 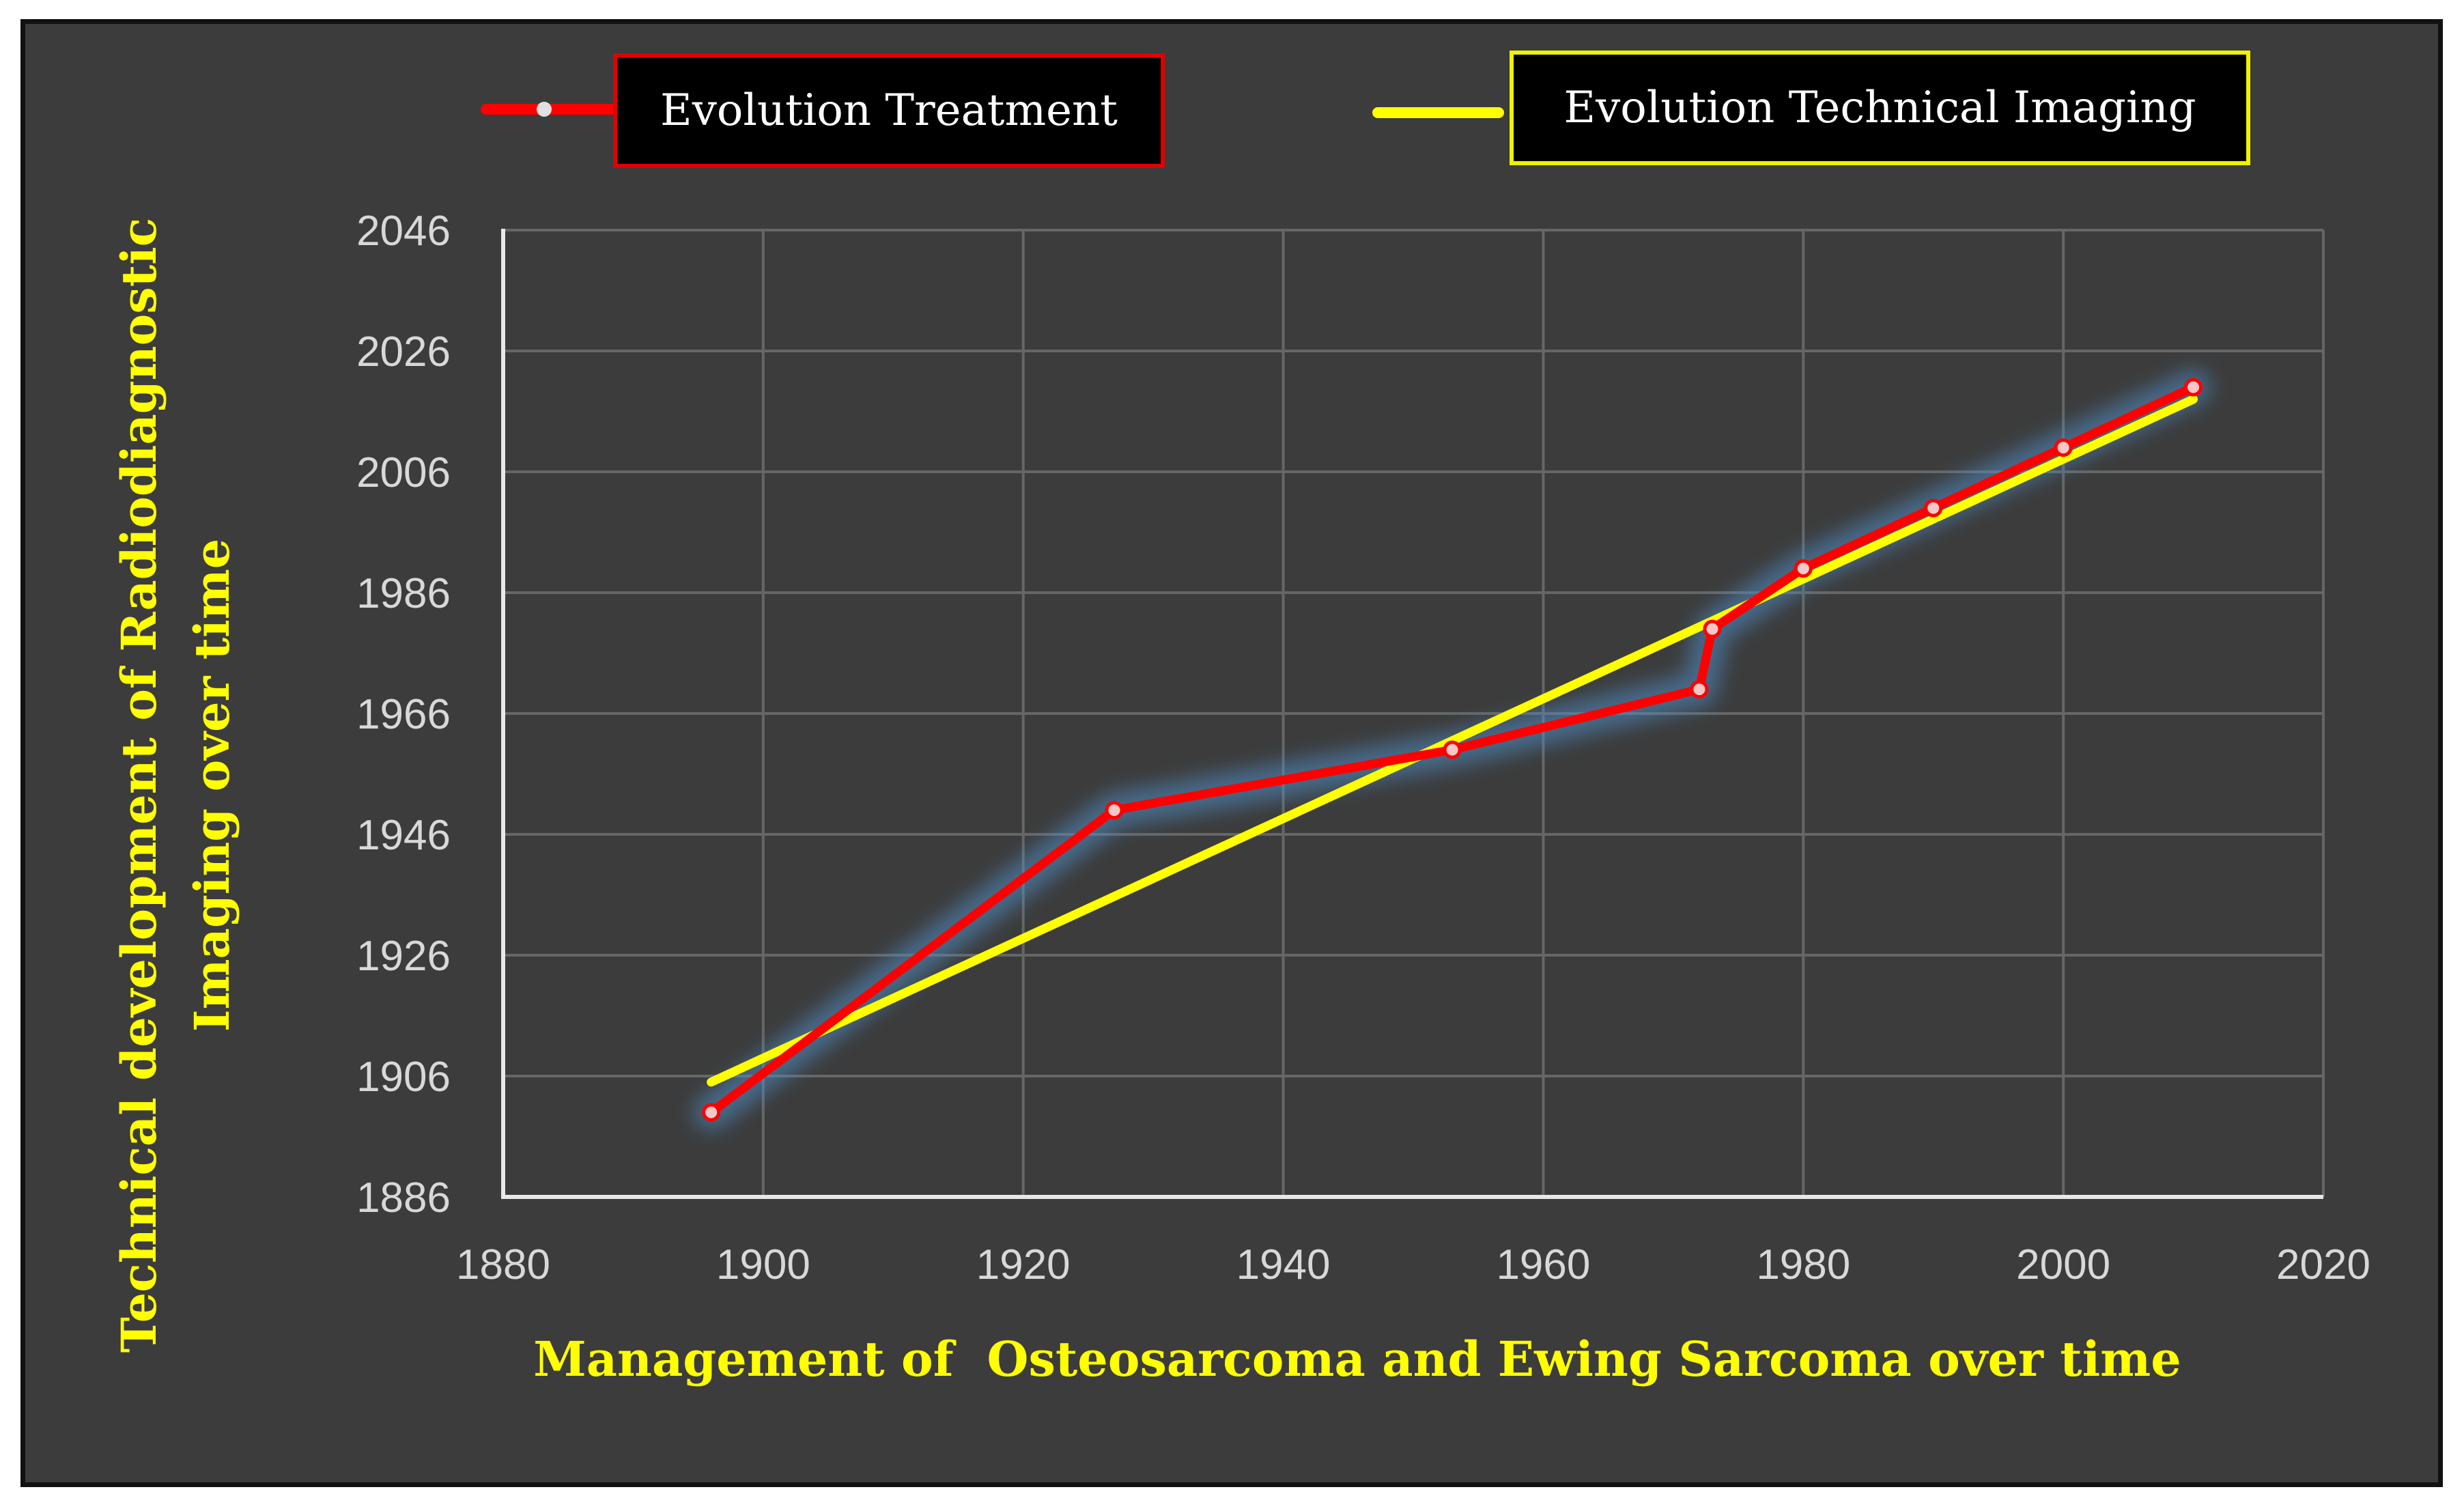 What do you see at coordinates (403, 1077) in the screenshot?
I see `y-tick-label: 1906` at bounding box center [403, 1077].